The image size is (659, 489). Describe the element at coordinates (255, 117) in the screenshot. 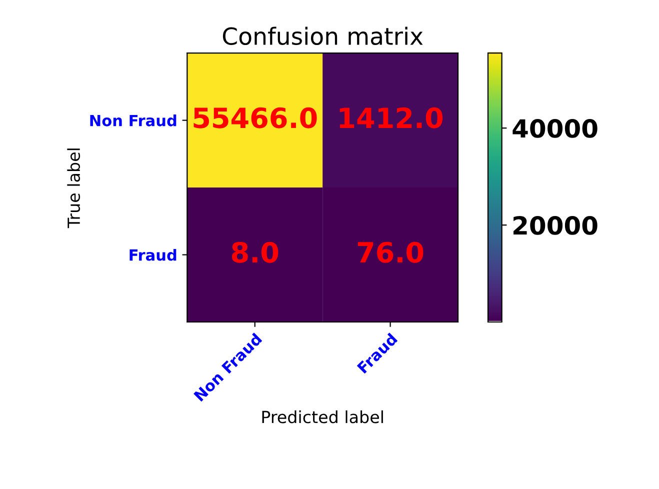

I see `data-label: 55466.0` at that location.